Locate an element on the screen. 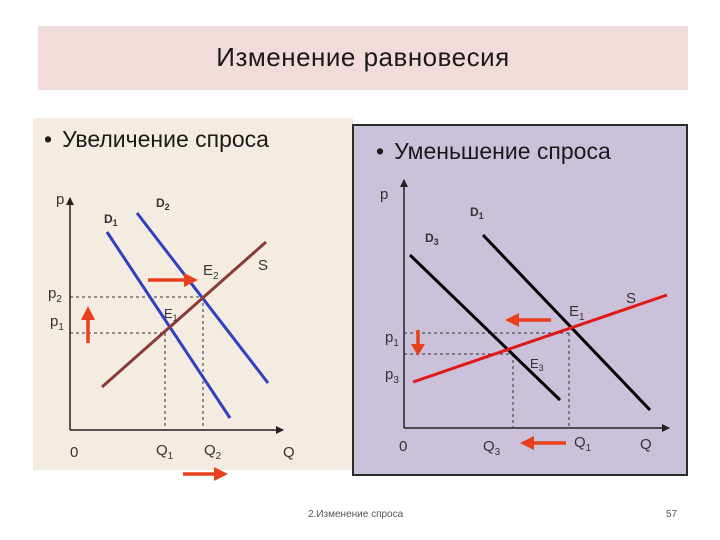 The image size is (720, 540). right-p3-label: p3 is located at coordinates (392, 376).